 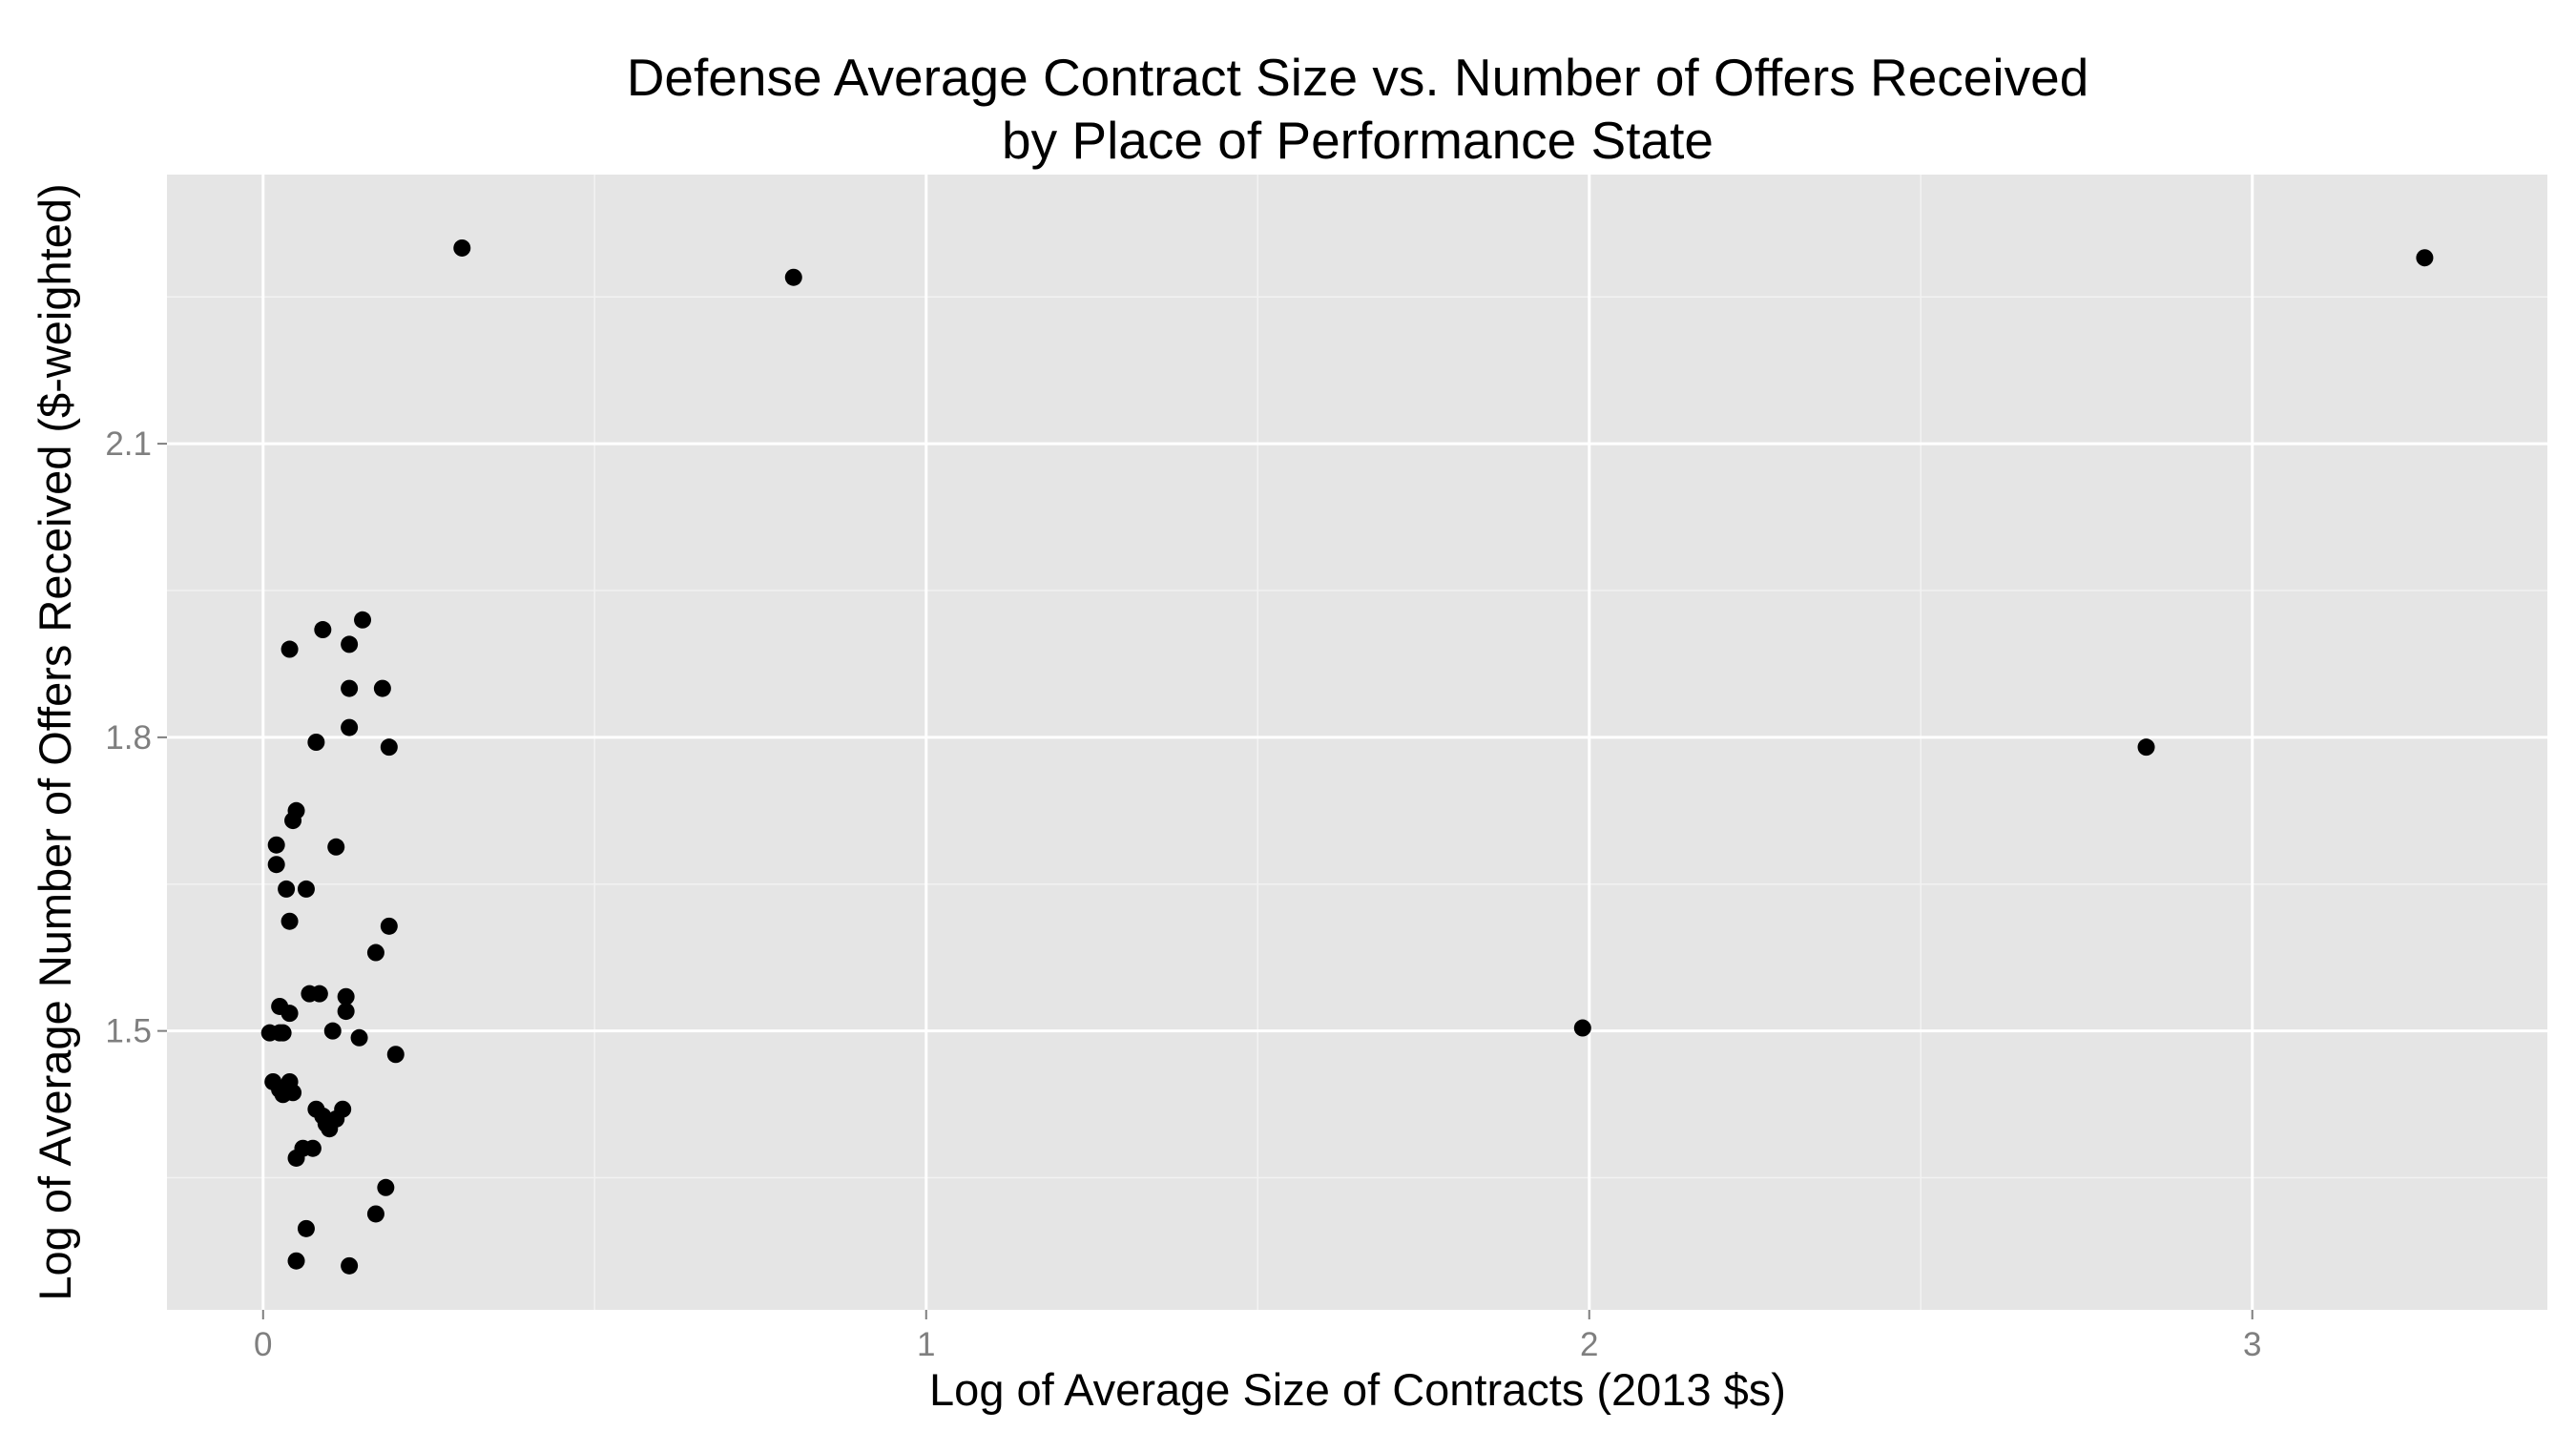 What do you see at coordinates (128, 444) in the screenshot?
I see `y-tick-label: 2.1` at bounding box center [128, 444].